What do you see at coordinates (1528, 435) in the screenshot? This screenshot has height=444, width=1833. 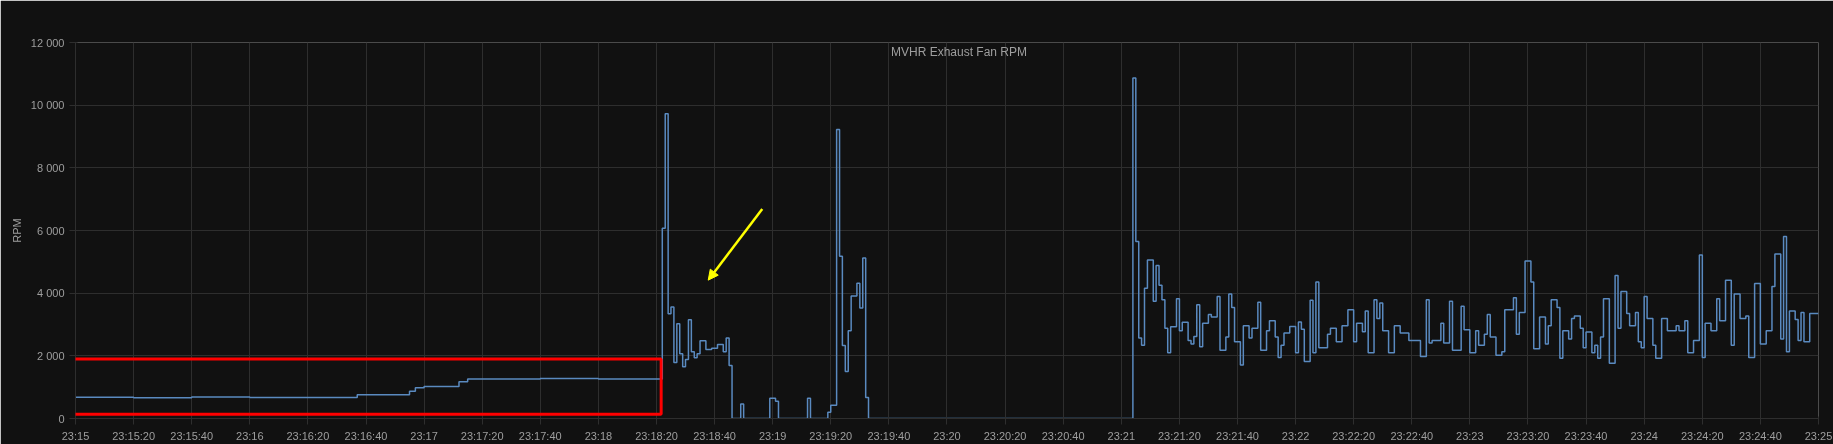 I see `x-tick-label: 23:23:20` at bounding box center [1528, 435].